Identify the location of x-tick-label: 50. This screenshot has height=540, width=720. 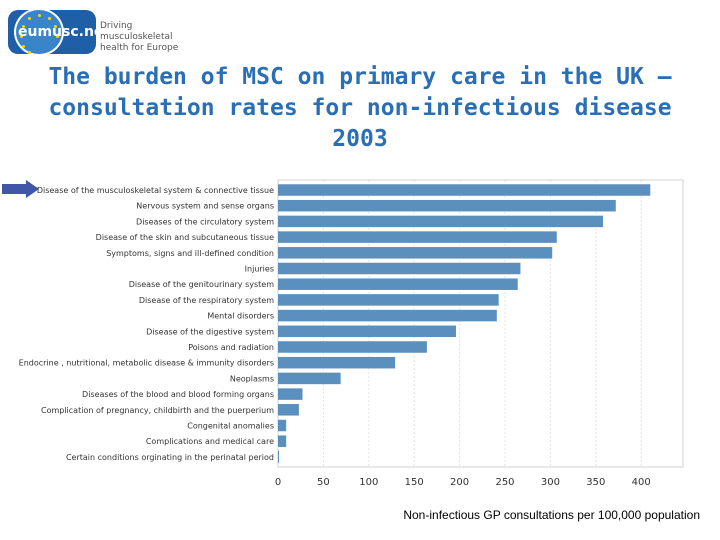
(323, 482).